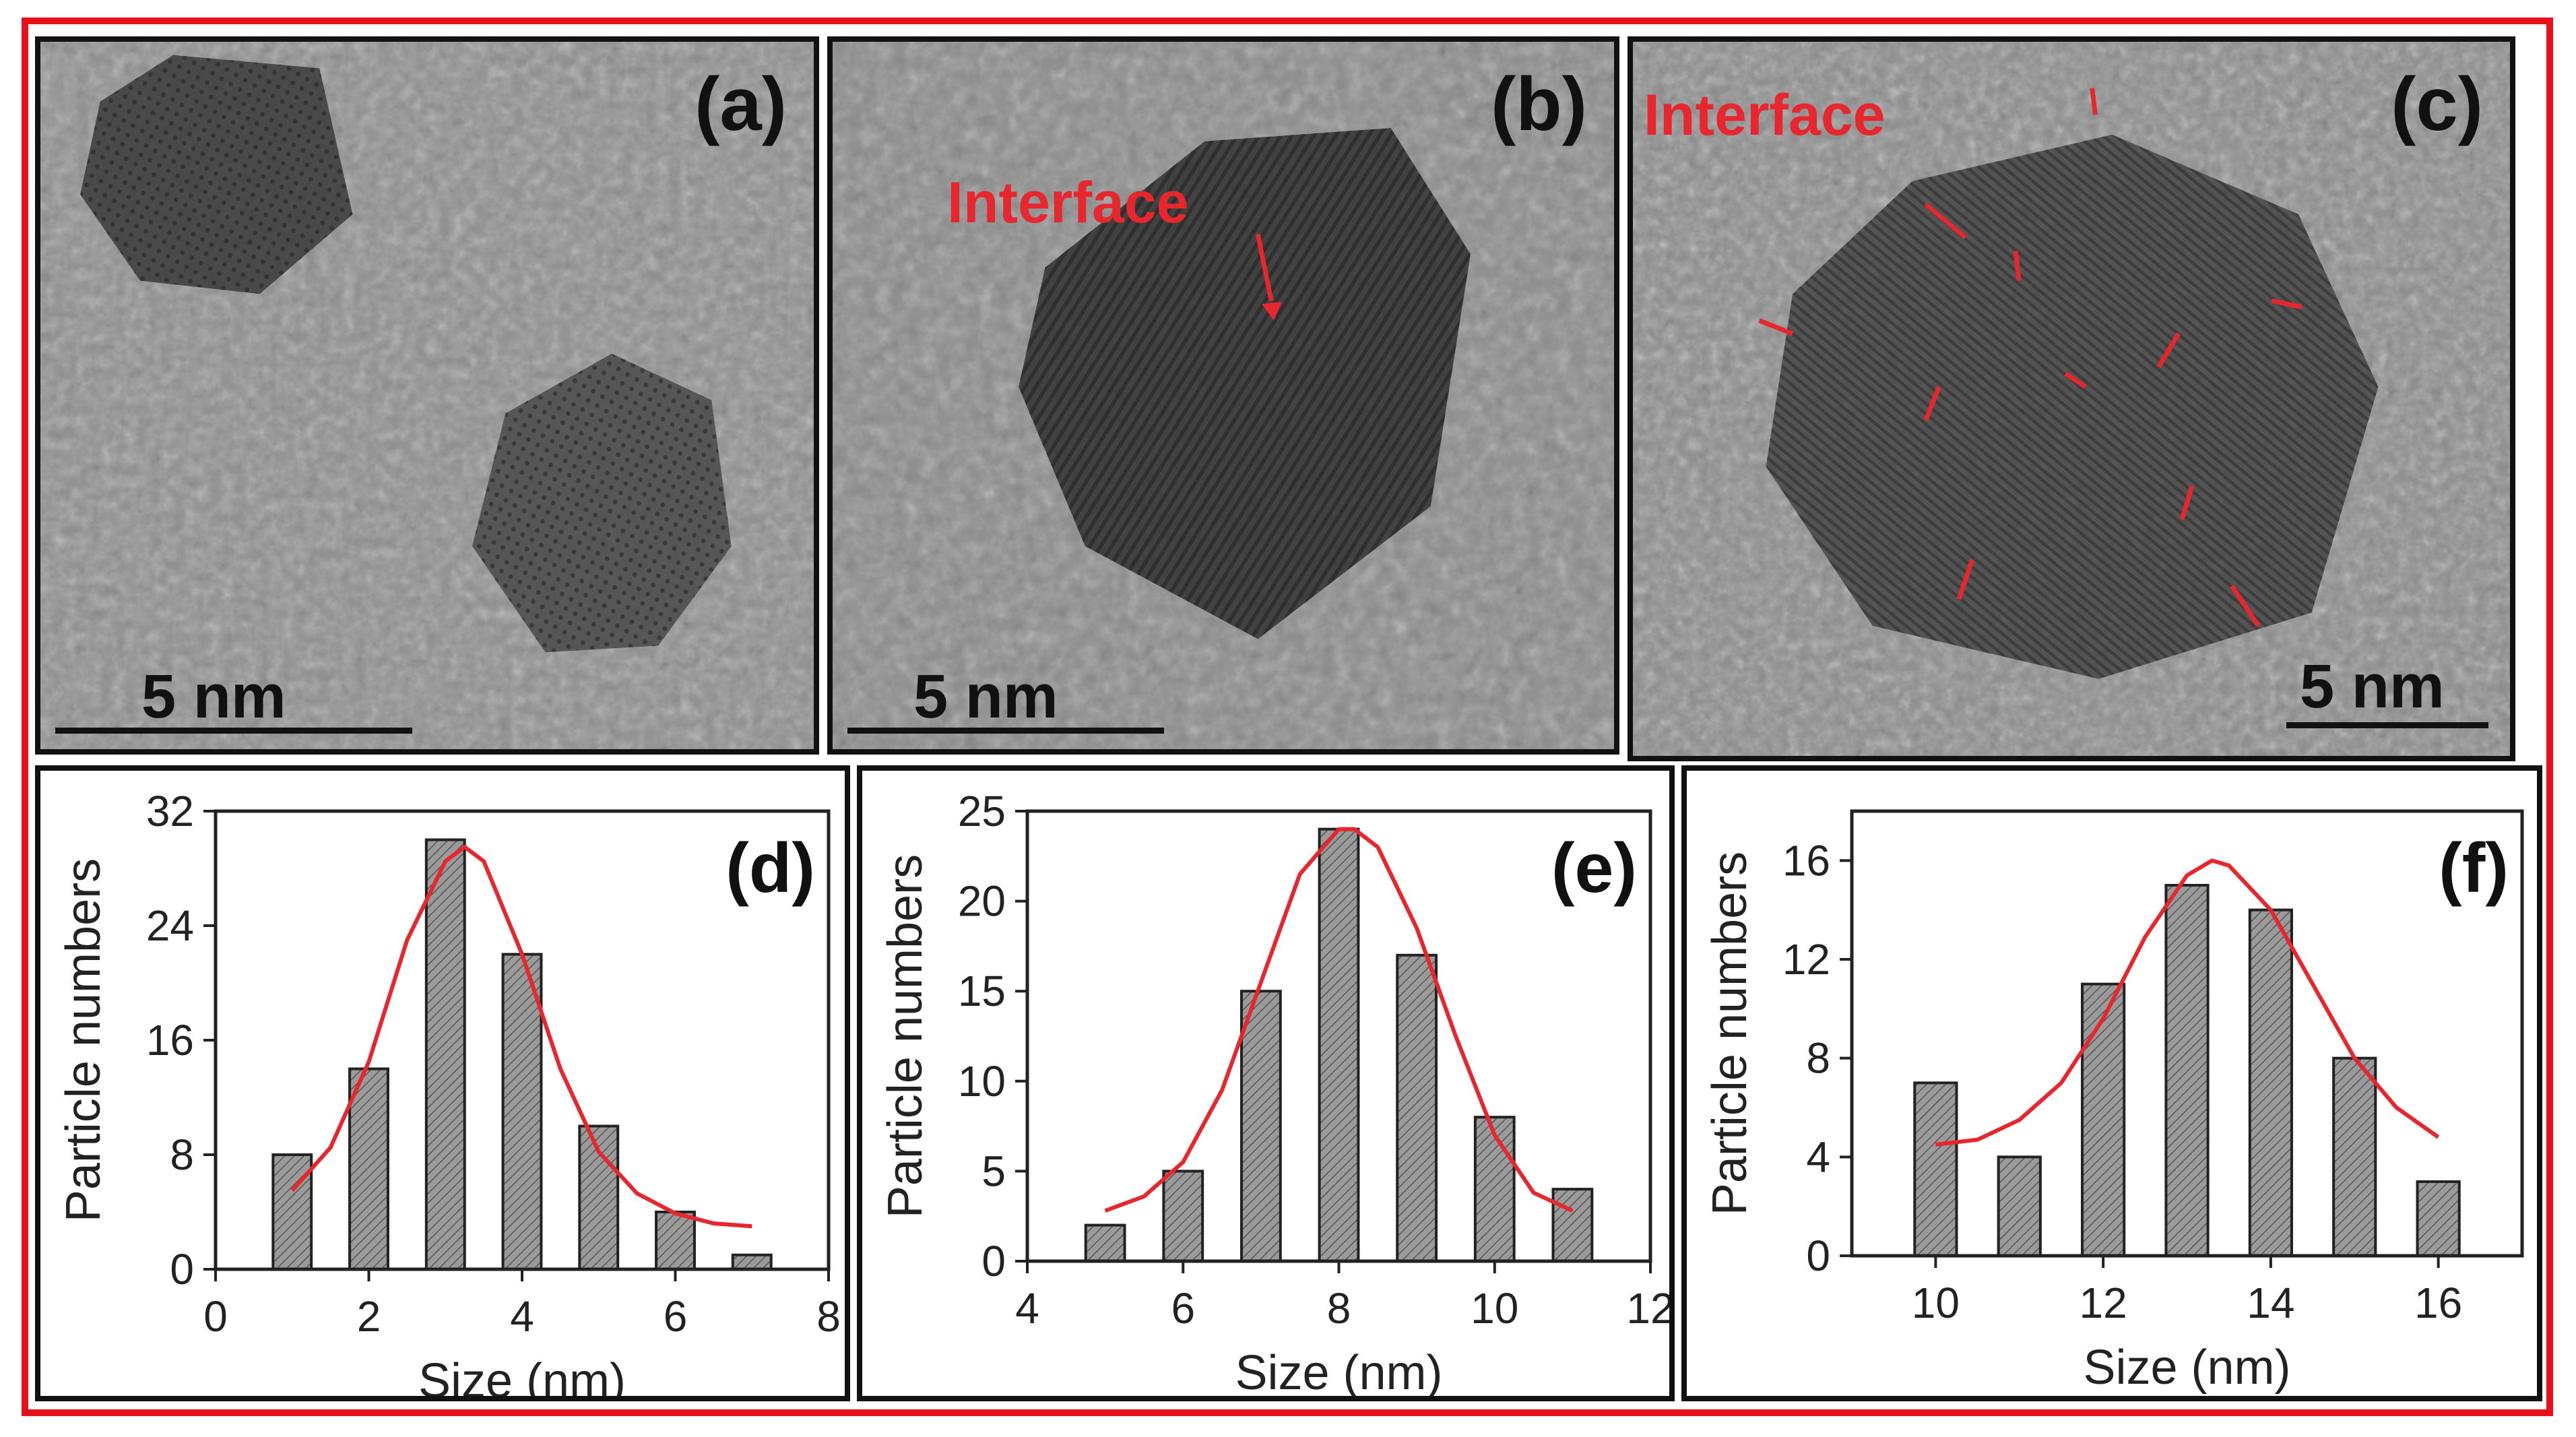 This screenshot has width=2576, height=1437. What do you see at coordinates (2031, 357) in the screenshot?
I see `interface-arrows` at bounding box center [2031, 357].